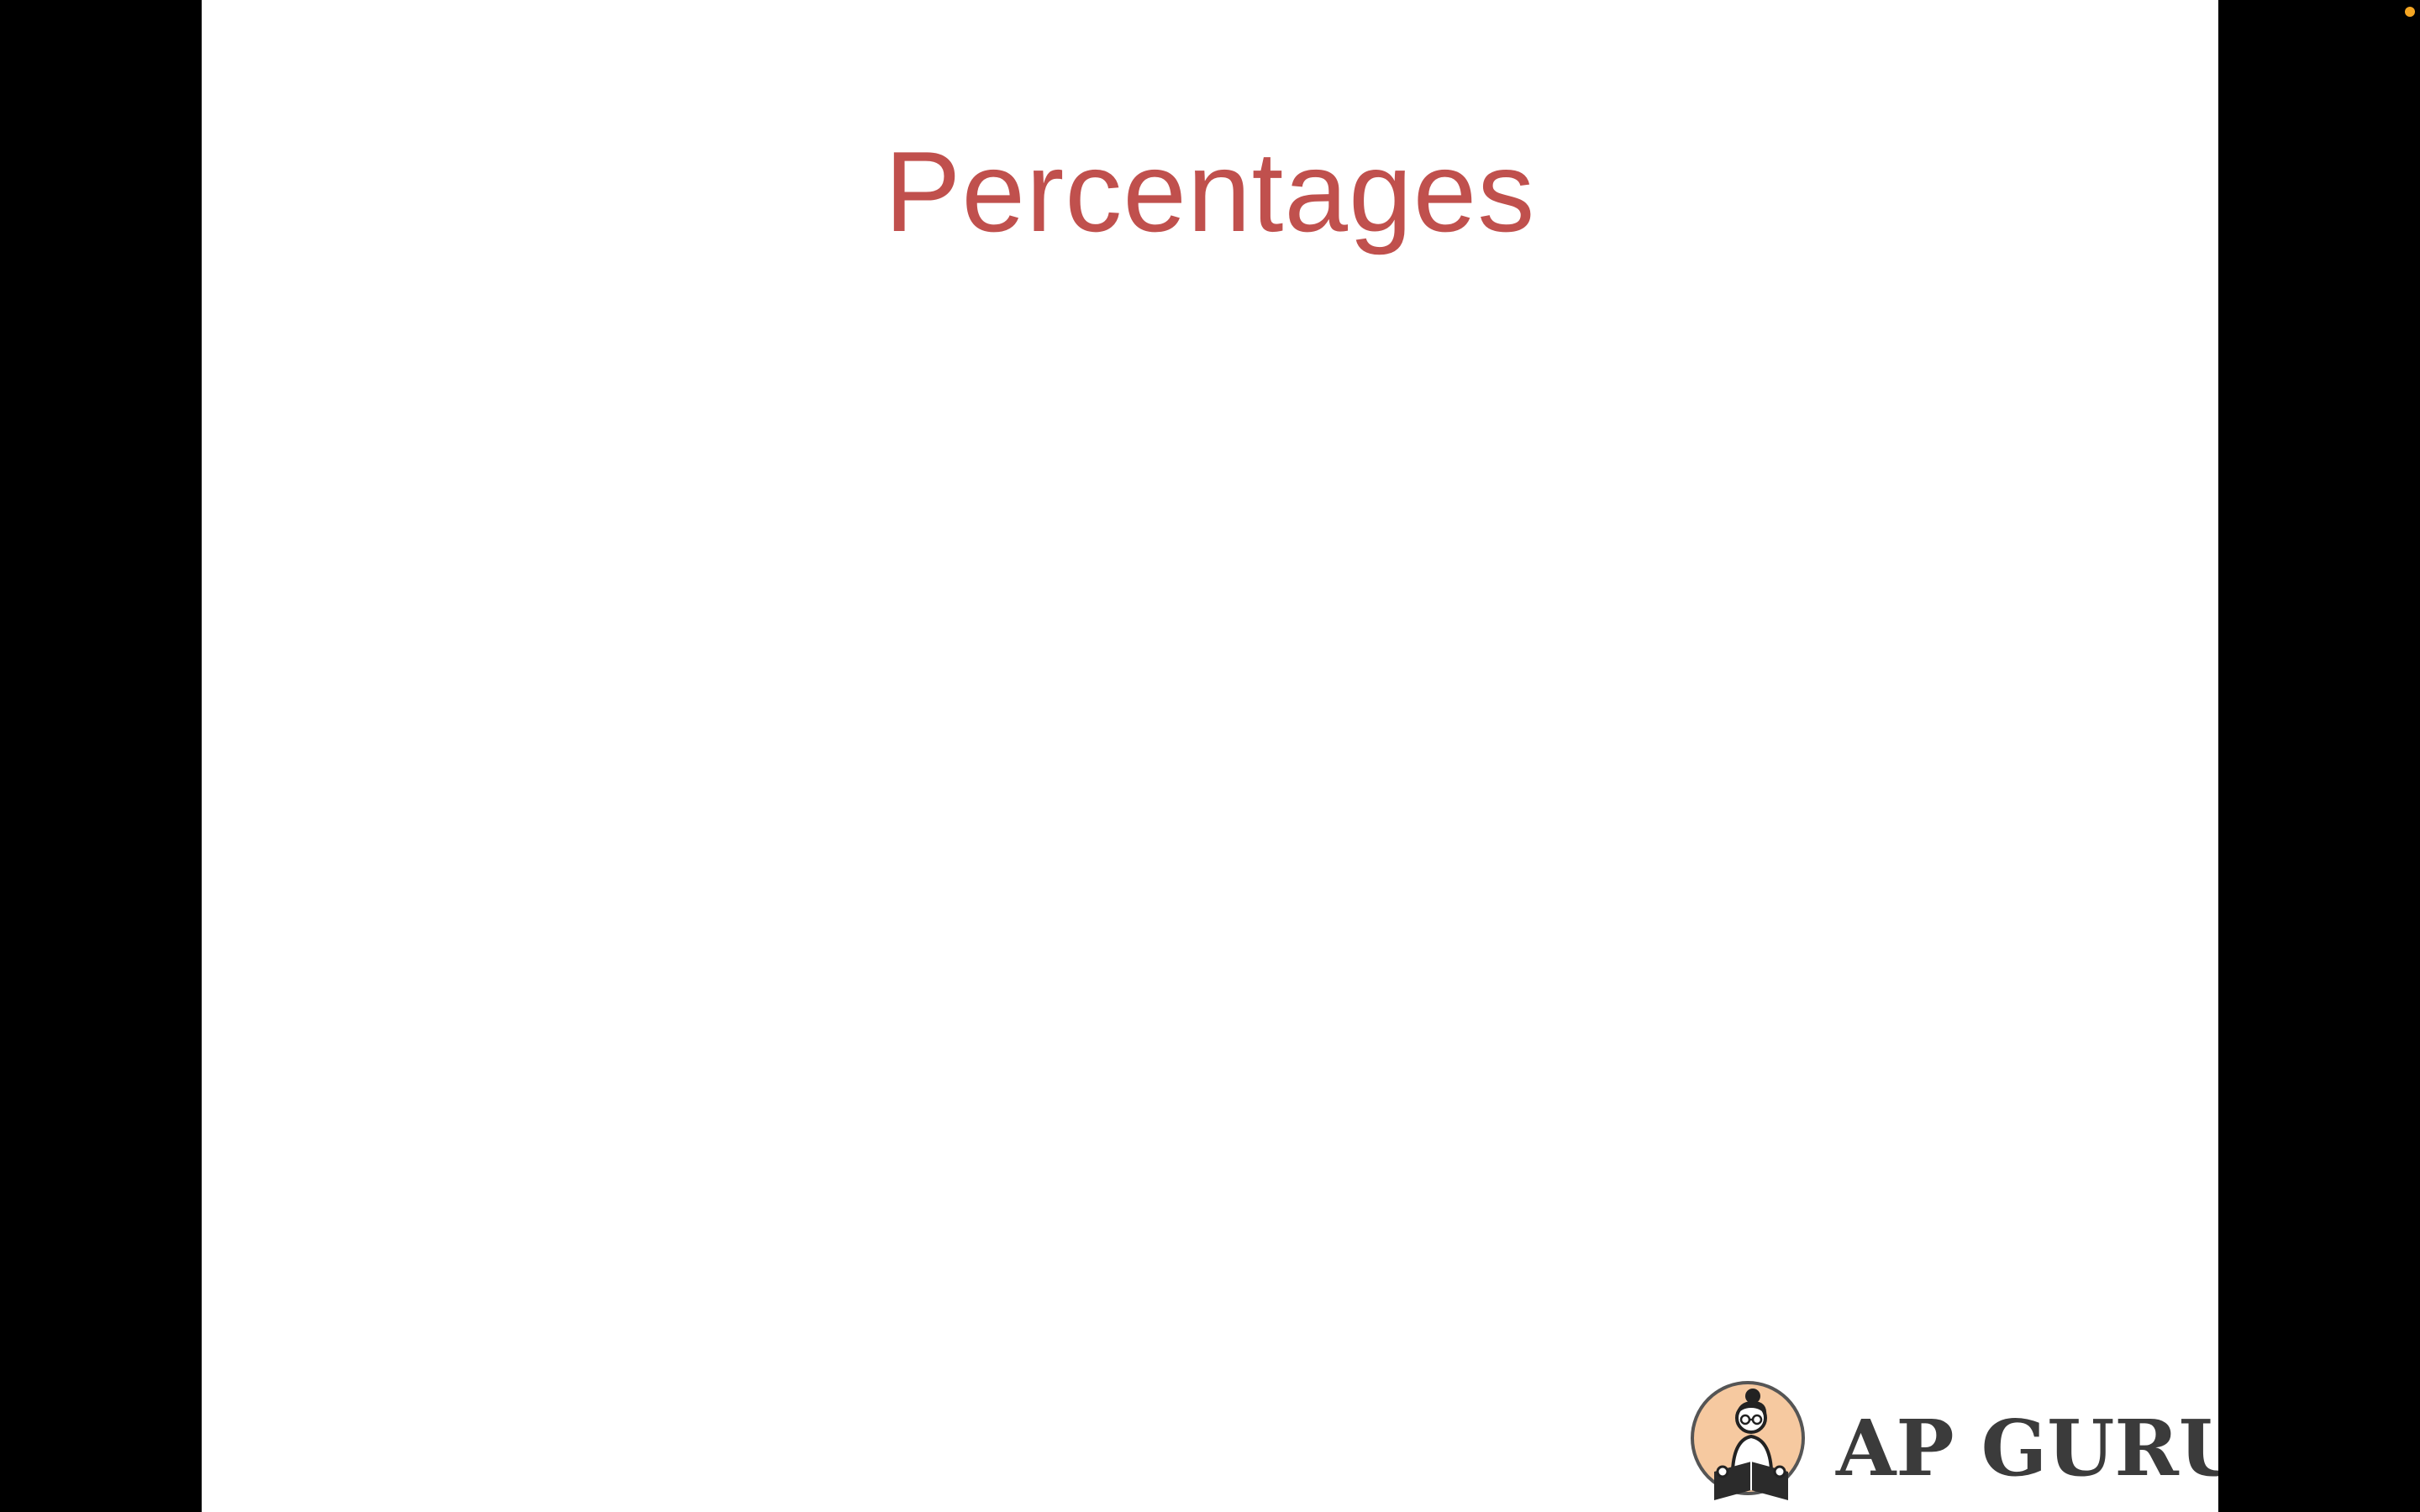  What do you see at coordinates (2410, 12) in the screenshot?
I see `recording-indicator-dot` at bounding box center [2410, 12].